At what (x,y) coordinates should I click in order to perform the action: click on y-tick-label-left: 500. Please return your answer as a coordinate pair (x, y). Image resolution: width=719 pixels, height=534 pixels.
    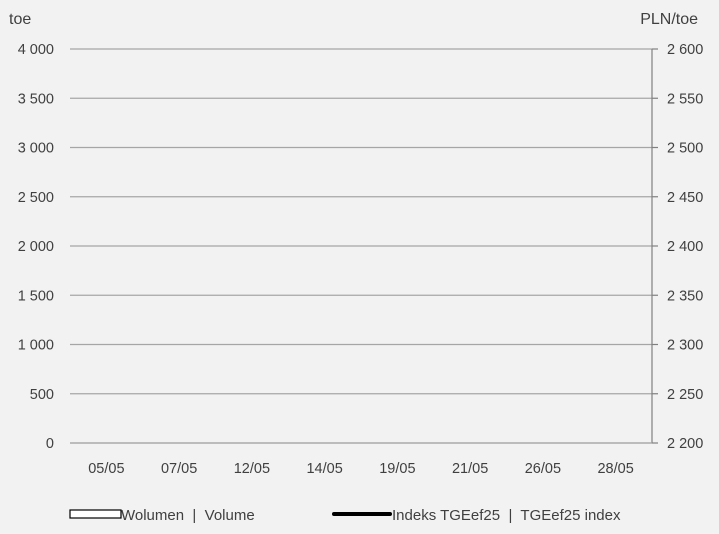
    Looking at the image, I should click on (42, 395).